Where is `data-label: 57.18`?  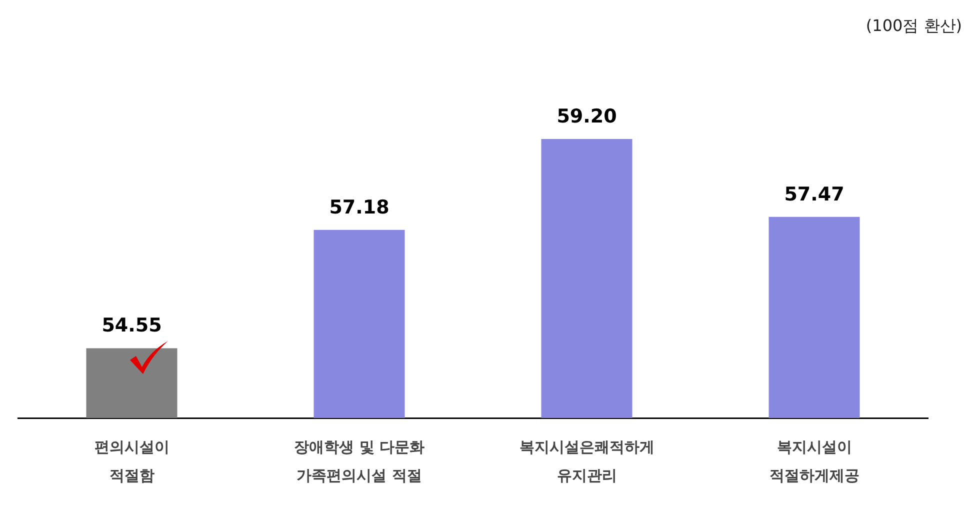
data-label: 57.18 is located at coordinates (359, 207).